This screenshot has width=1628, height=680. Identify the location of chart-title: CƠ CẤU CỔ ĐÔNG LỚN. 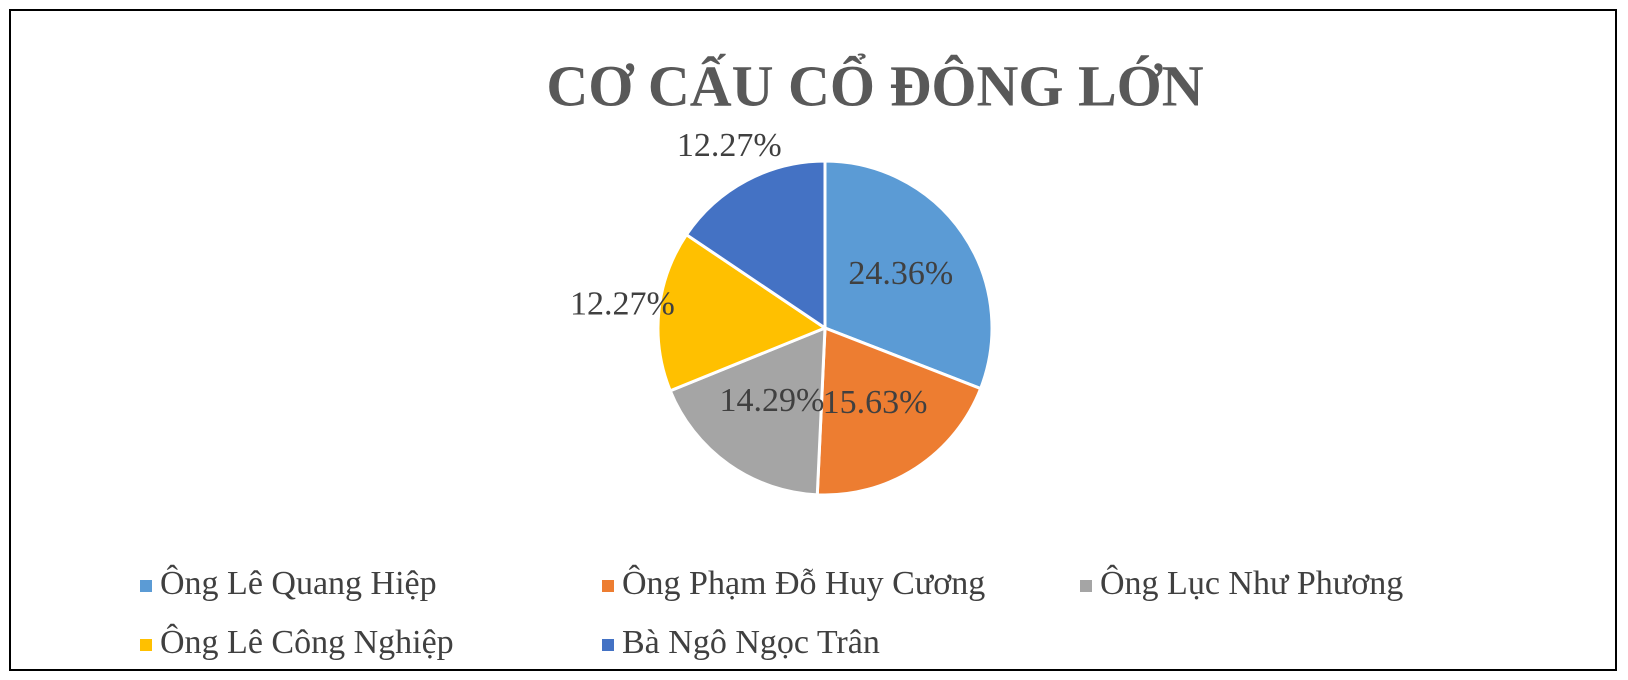
(874, 85).